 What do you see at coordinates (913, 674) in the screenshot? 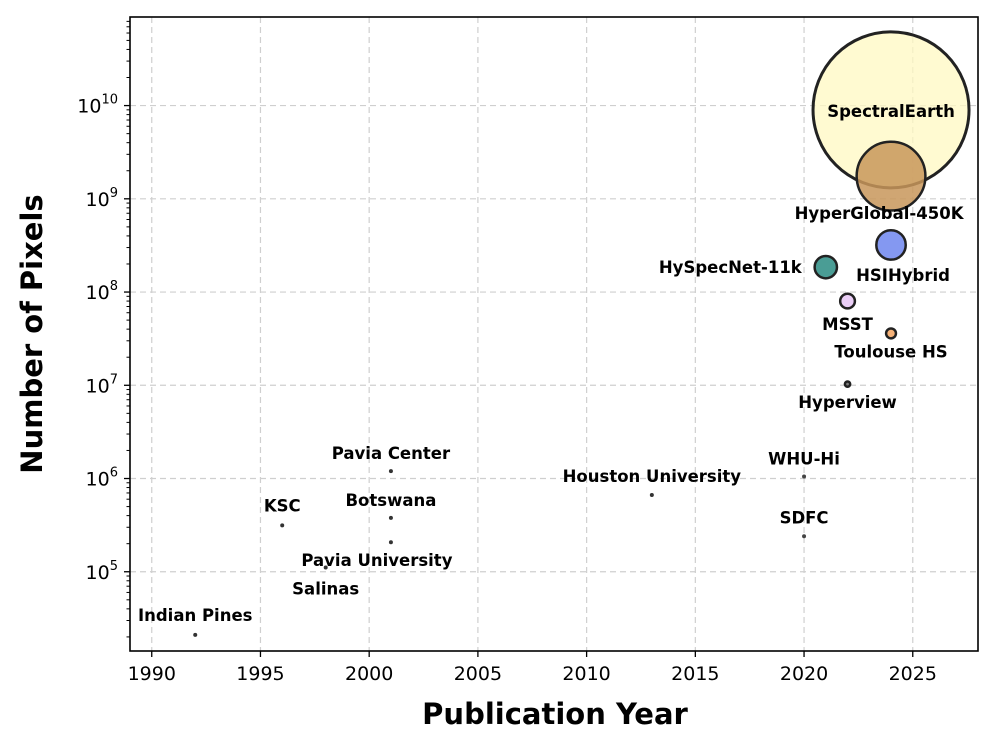
I see `x-tick-label: 2025` at bounding box center [913, 674].